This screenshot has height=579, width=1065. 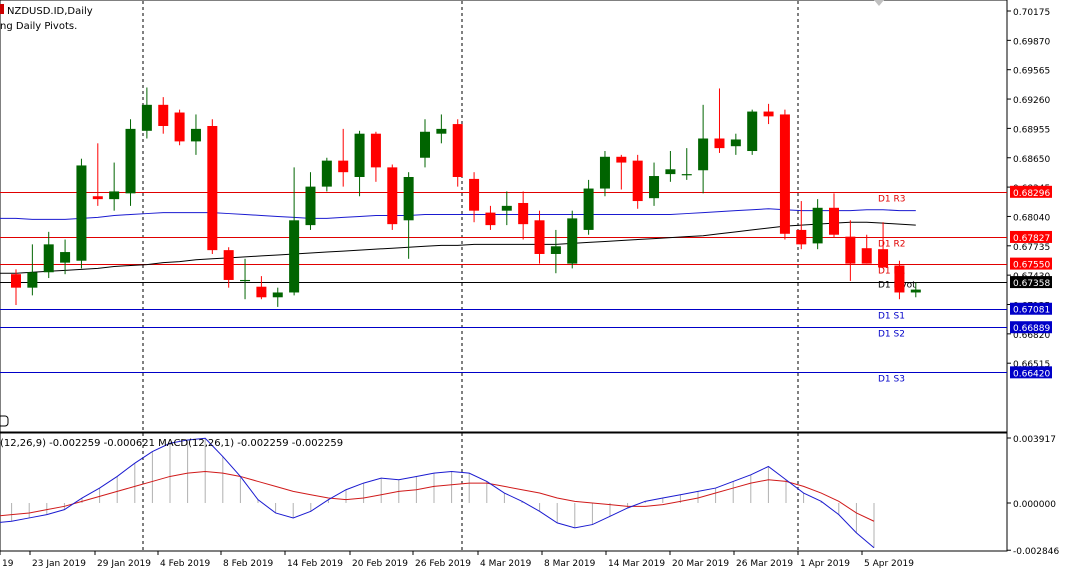 What do you see at coordinates (1031, 336) in the screenshot?
I see `price-label: 0.66820` at bounding box center [1031, 336].